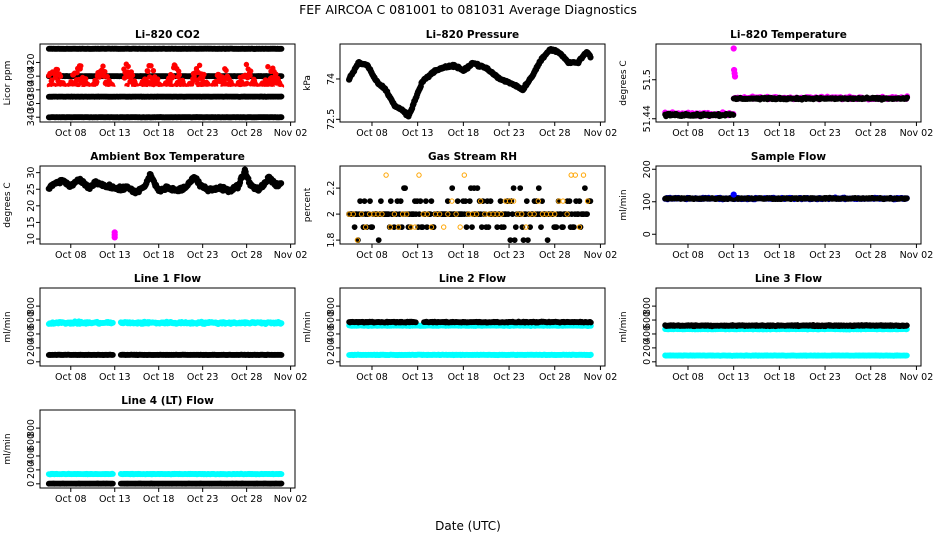 The height and width of the screenshot is (540, 936). Describe the element at coordinates (308, 83) in the screenshot. I see `y-axis-label: kPa` at that location.